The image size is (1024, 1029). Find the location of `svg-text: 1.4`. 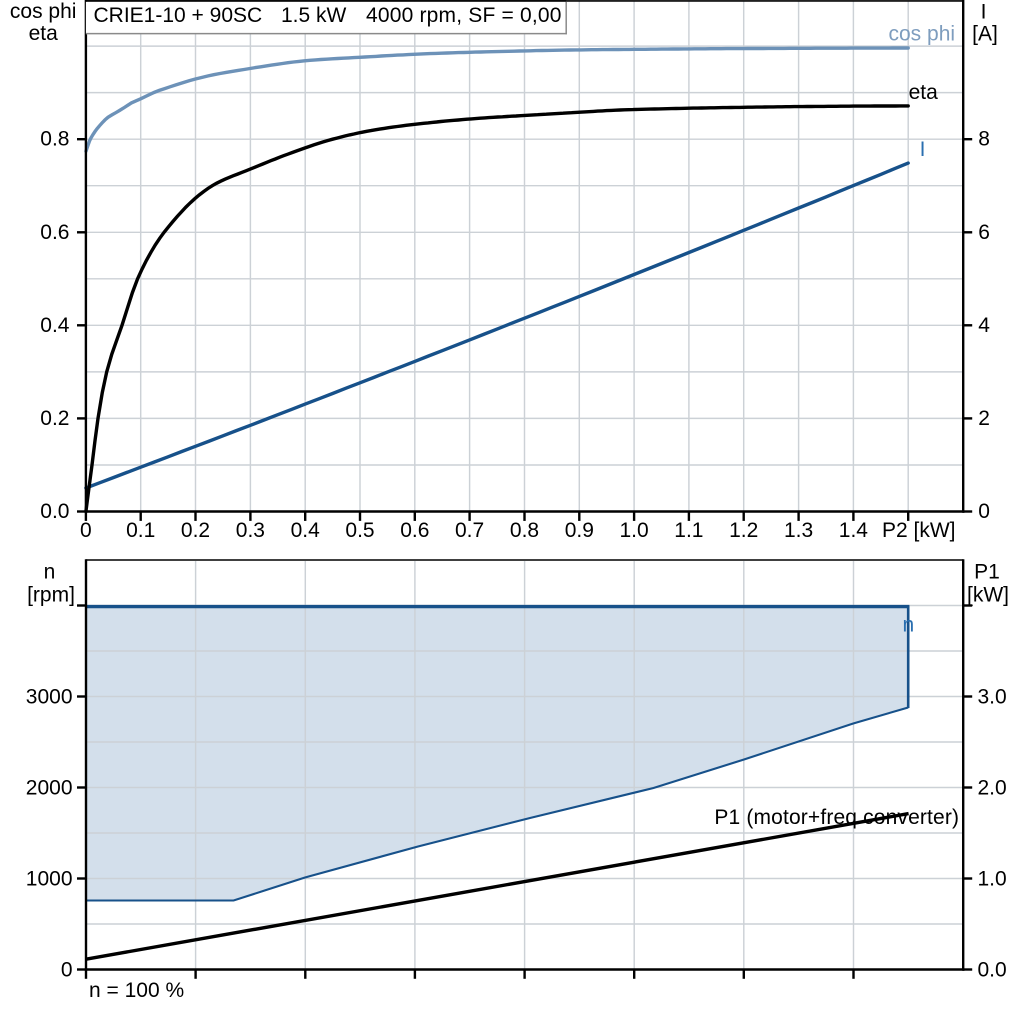

svg-text: 1.4 is located at coordinates (854, 530).